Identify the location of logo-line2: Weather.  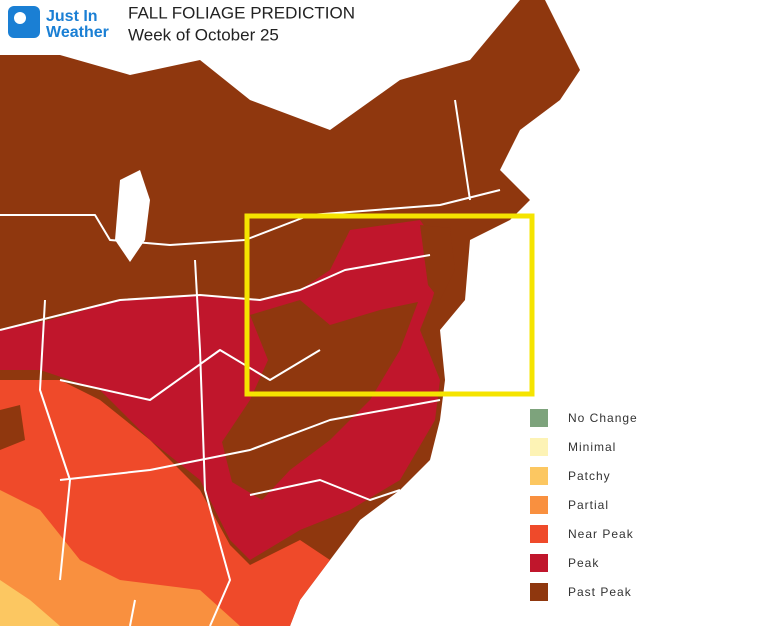
(77, 32).